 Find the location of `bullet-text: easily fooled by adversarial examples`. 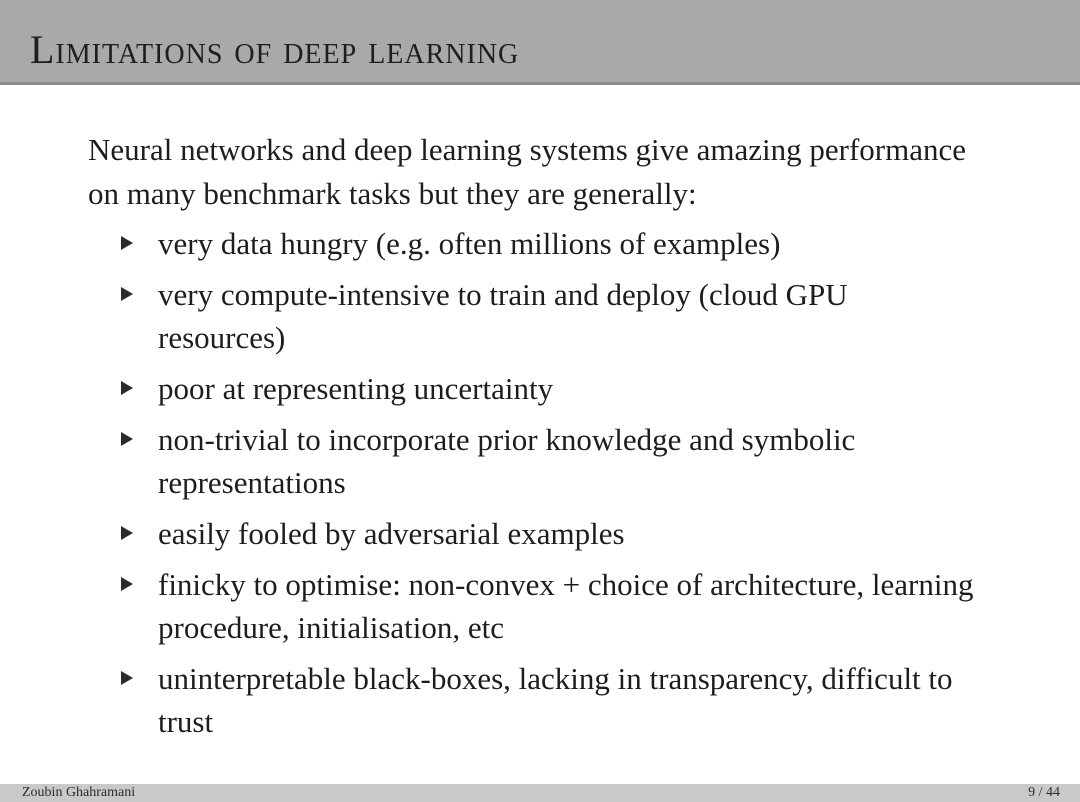

bullet-text: easily fooled by adversarial examples is located at coordinates (391, 533).